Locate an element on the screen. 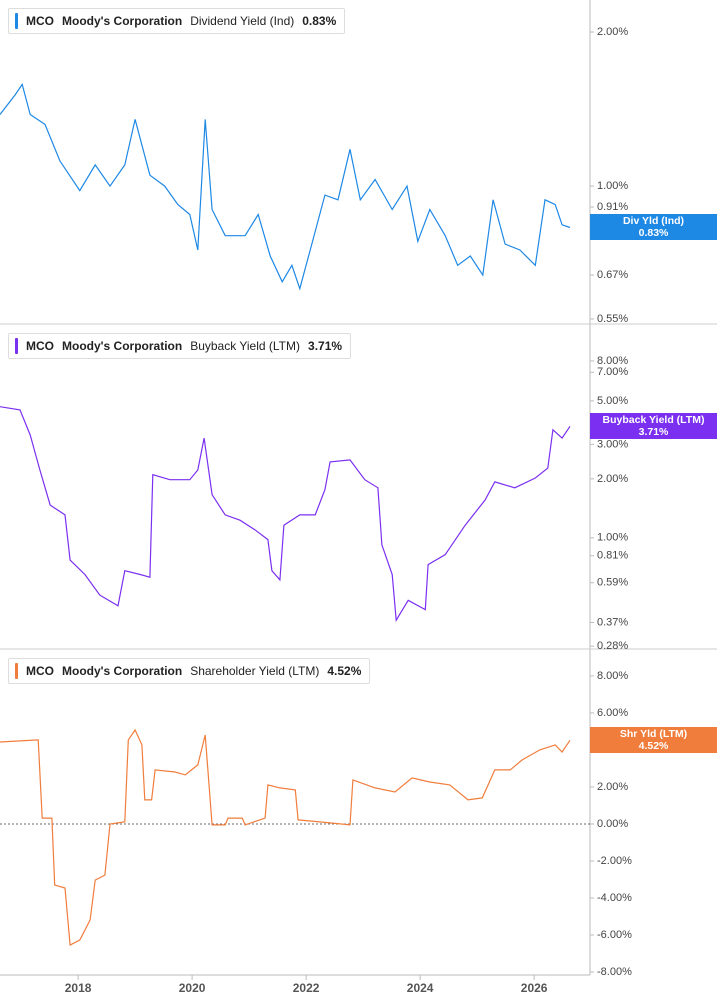 The image size is (717, 1005). y-tick-label: -6.00% is located at coordinates (614, 935).